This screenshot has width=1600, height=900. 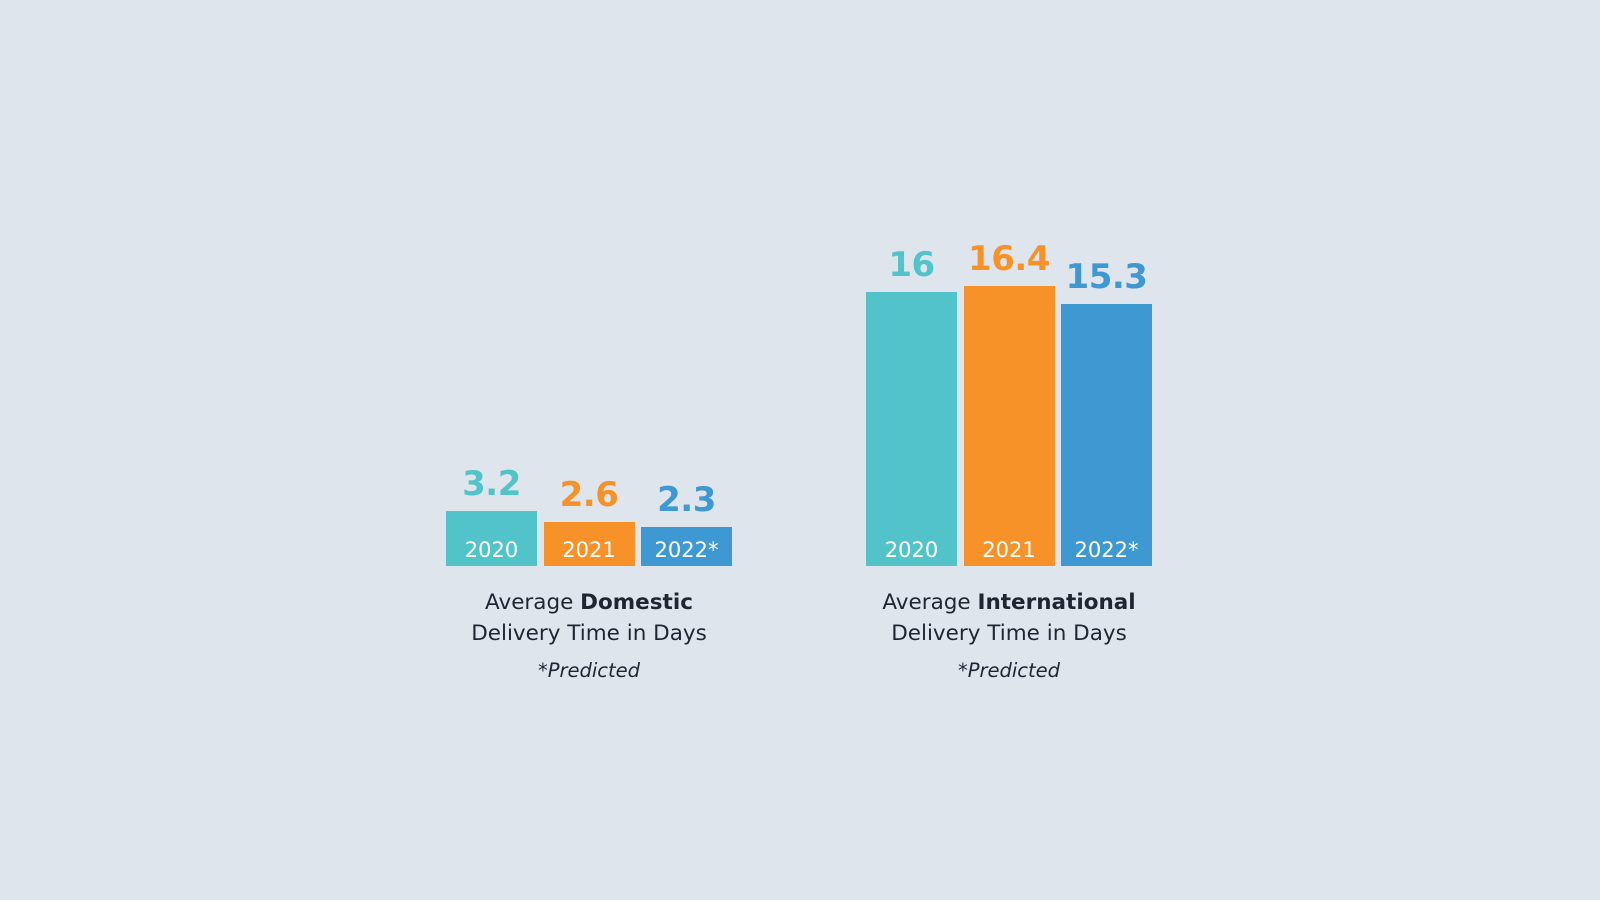 I want to click on bar-value-label: 15.3, so click(x=1106, y=277).